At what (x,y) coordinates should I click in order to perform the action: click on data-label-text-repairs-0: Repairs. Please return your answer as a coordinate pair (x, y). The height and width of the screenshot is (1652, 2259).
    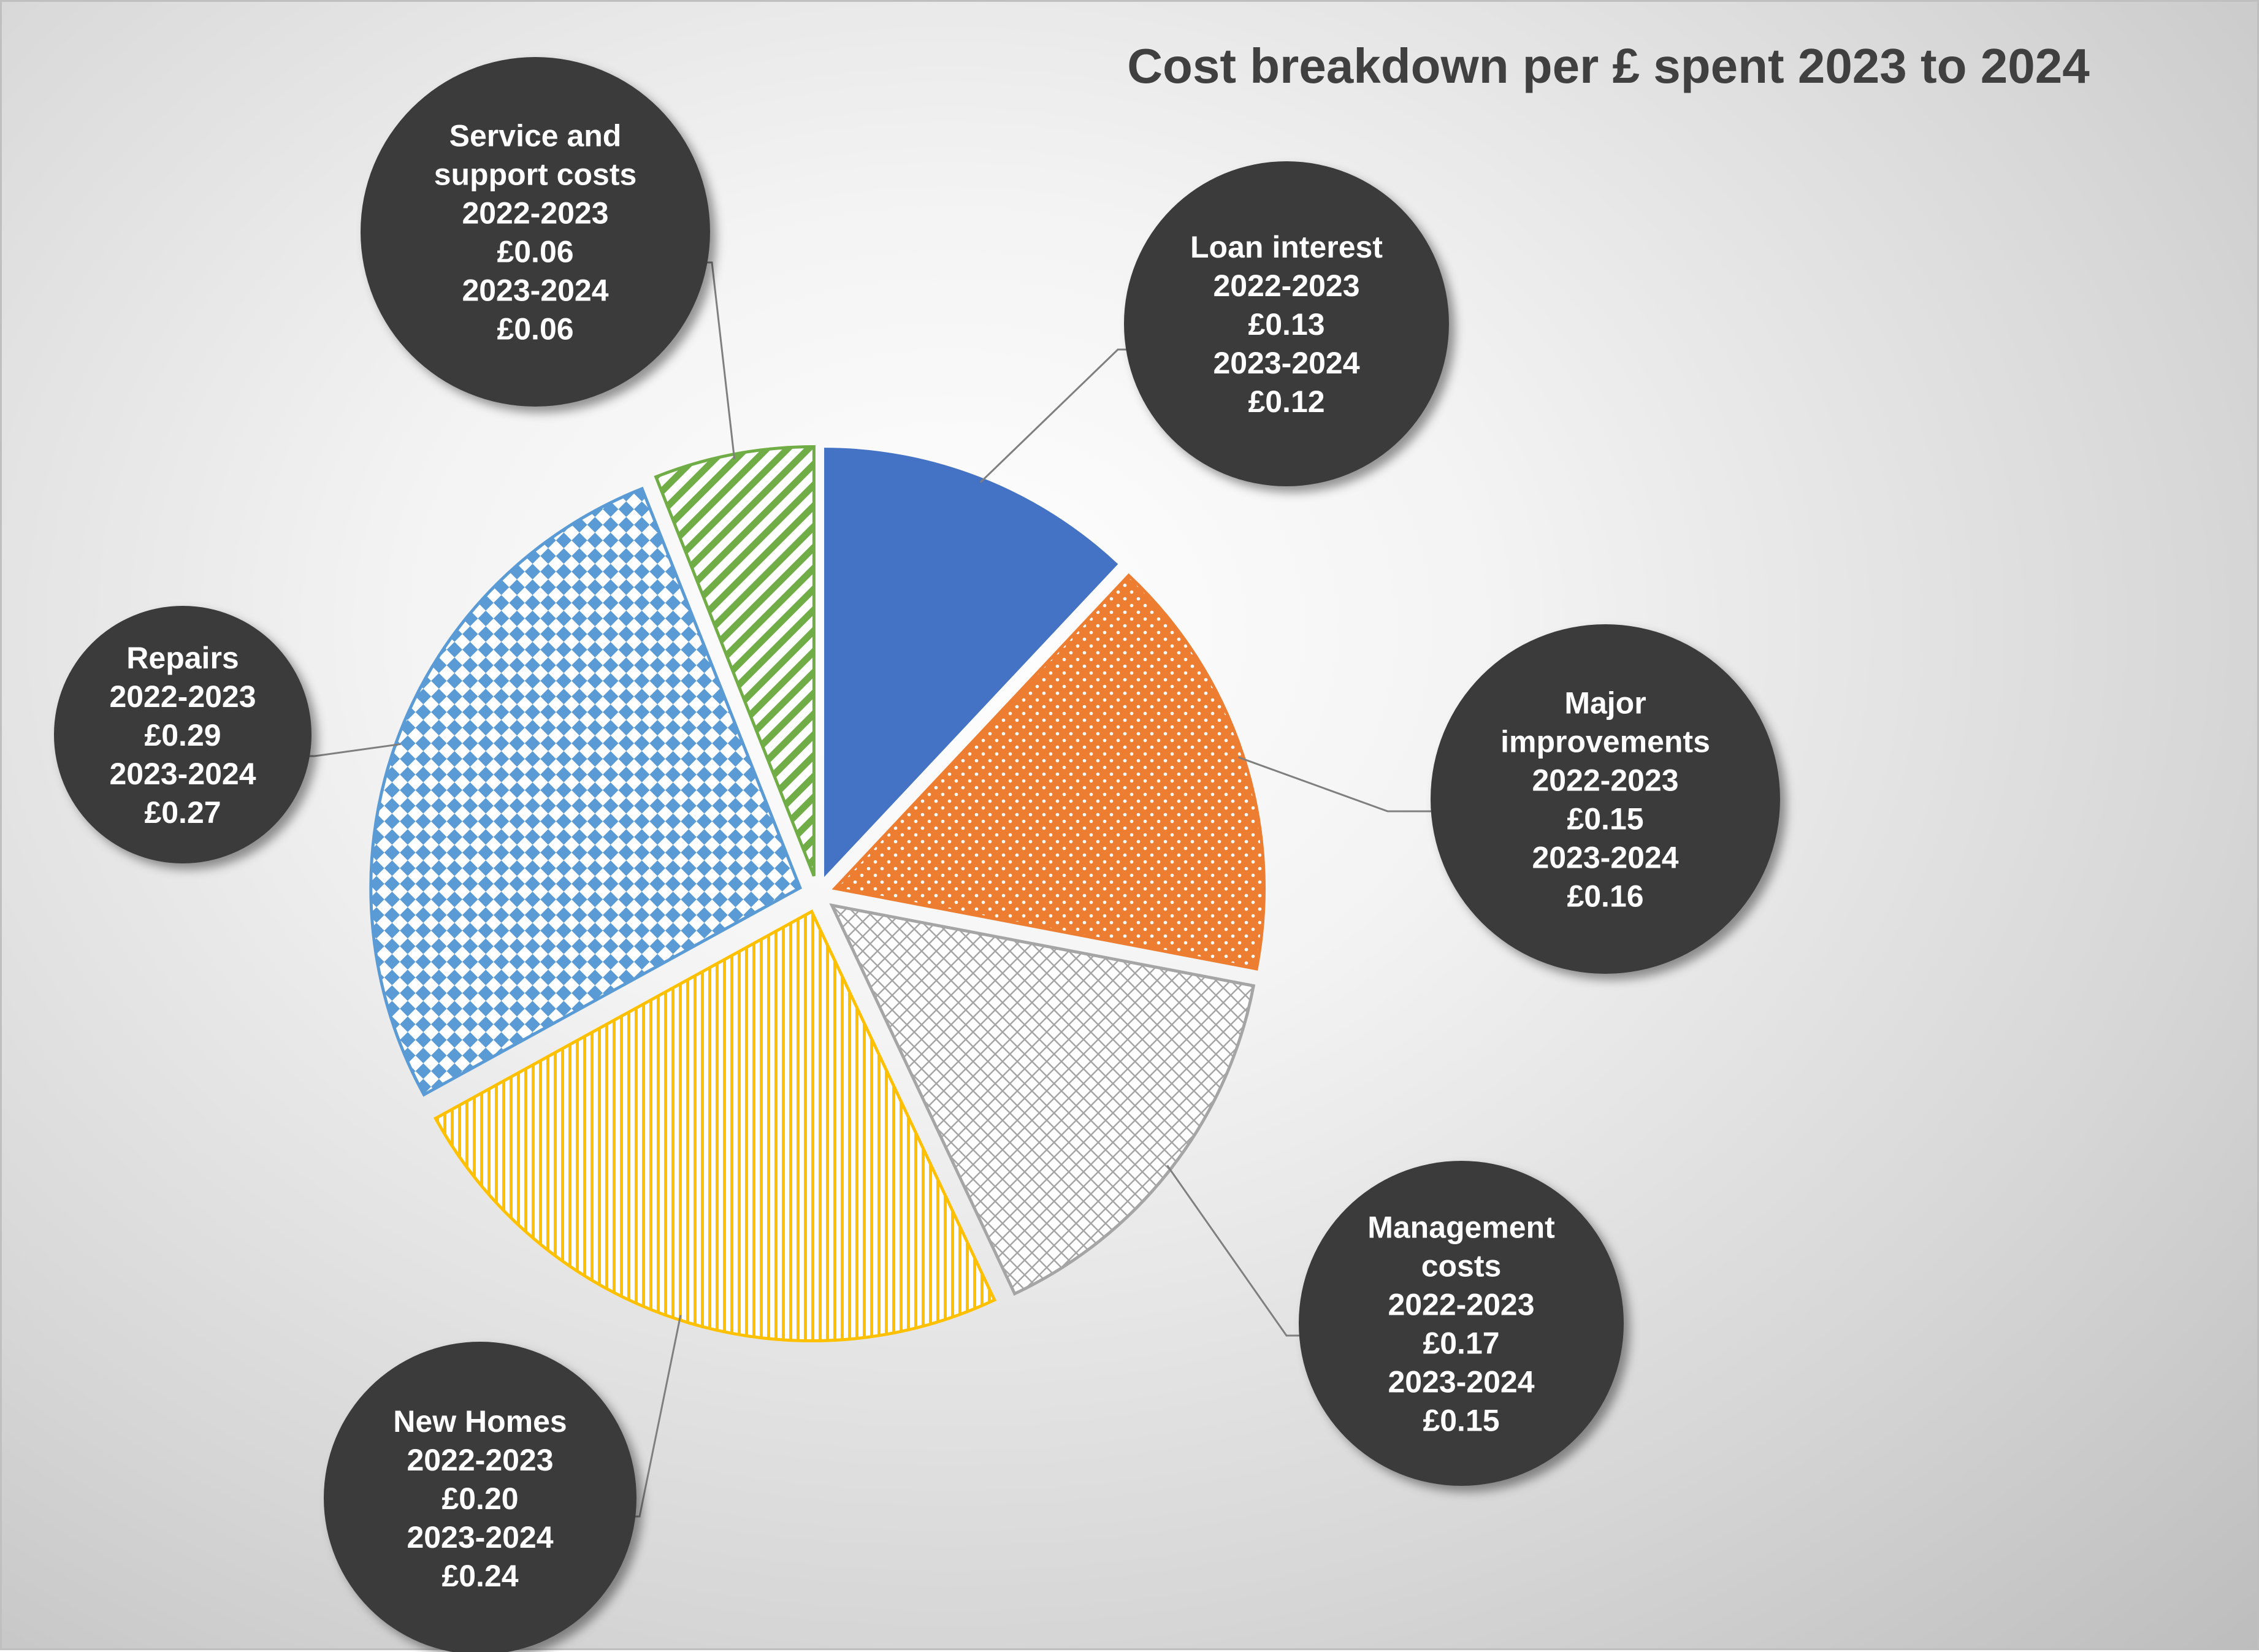
    Looking at the image, I should click on (183, 658).